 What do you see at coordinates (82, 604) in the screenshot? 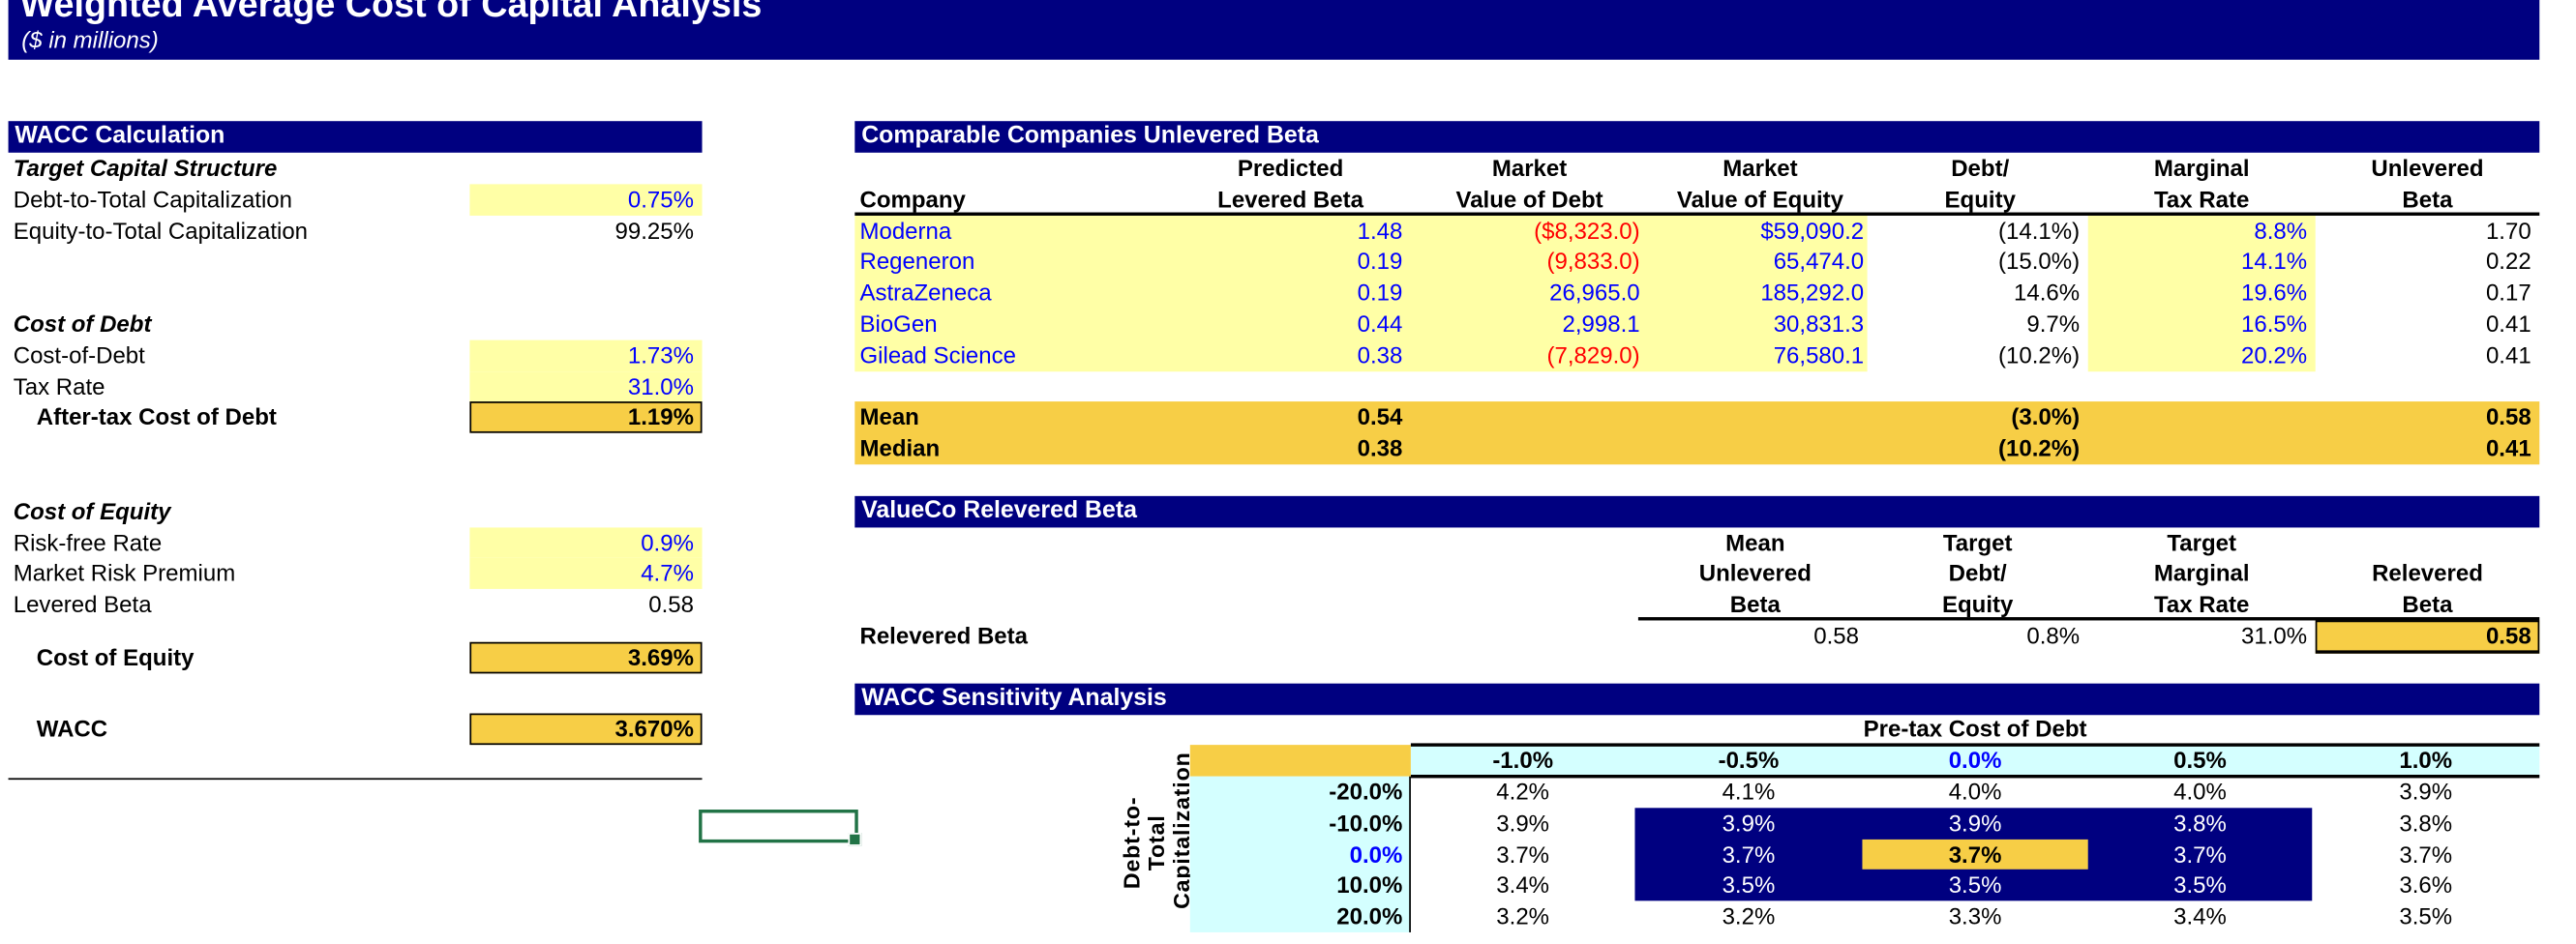
I see `levered-beta-label: Levered Beta` at bounding box center [82, 604].